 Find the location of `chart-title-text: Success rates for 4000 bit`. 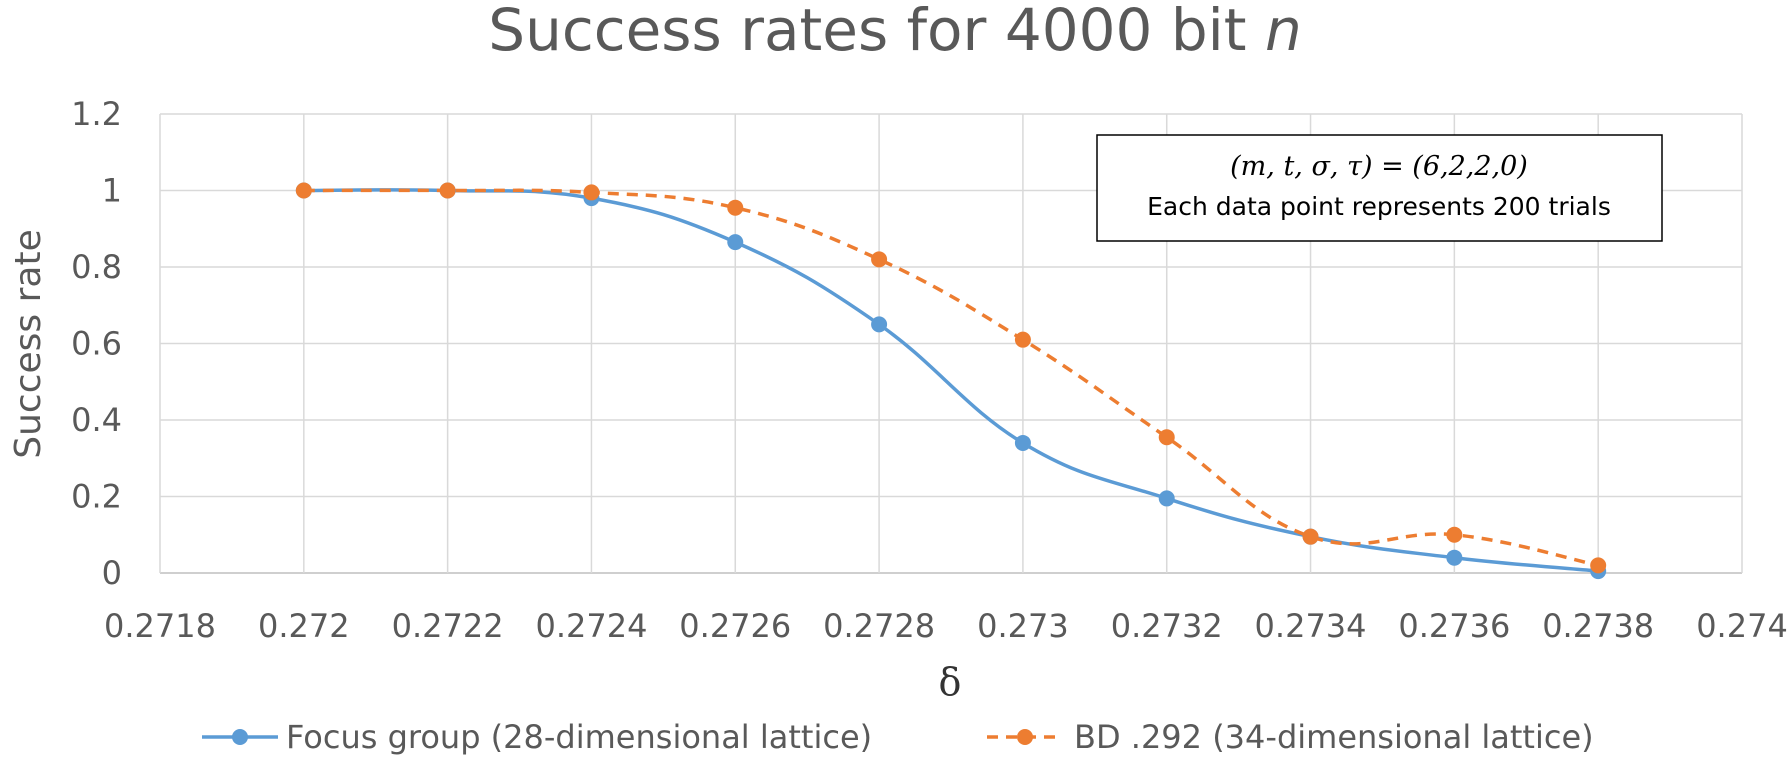

chart-title-text: Success rates for 4000 bit is located at coordinates (867, 32).